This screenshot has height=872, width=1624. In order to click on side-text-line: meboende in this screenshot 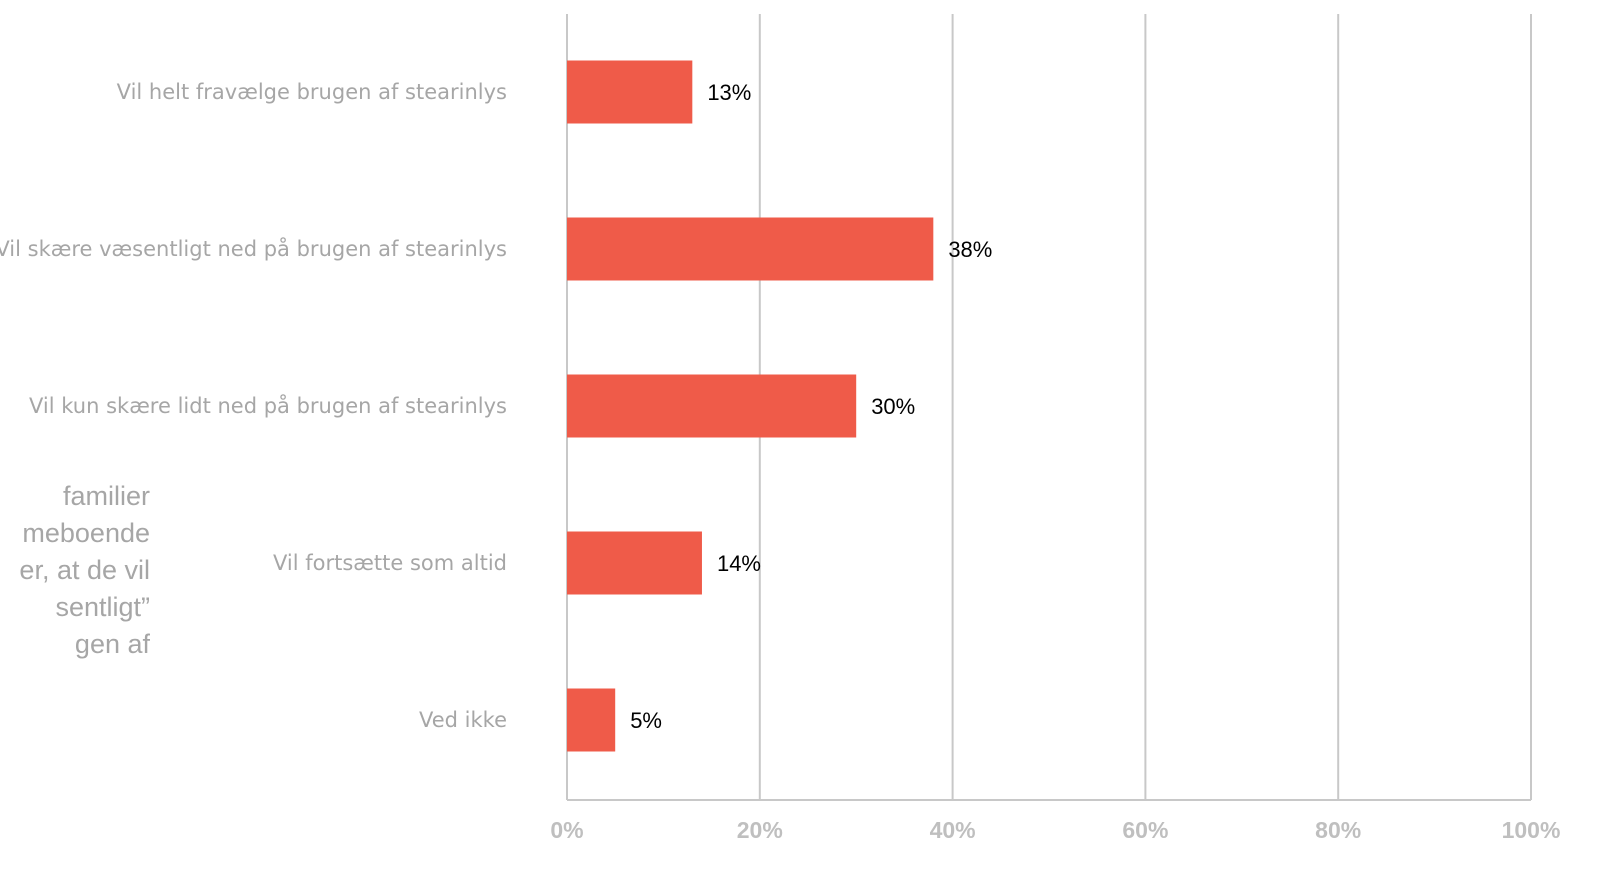, I will do `click(86, 533)`.